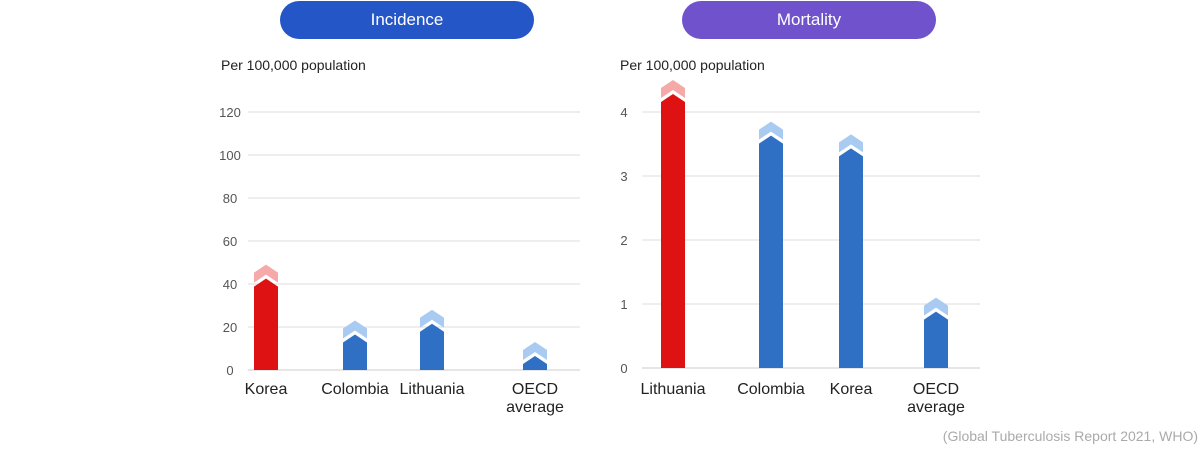 The height and width of the screenshot is (449, 1200). What do you see at coordinates (936, 389) in the screenshot?
I see `mortality-category-label: OECD` at bounding box center [936, 389].